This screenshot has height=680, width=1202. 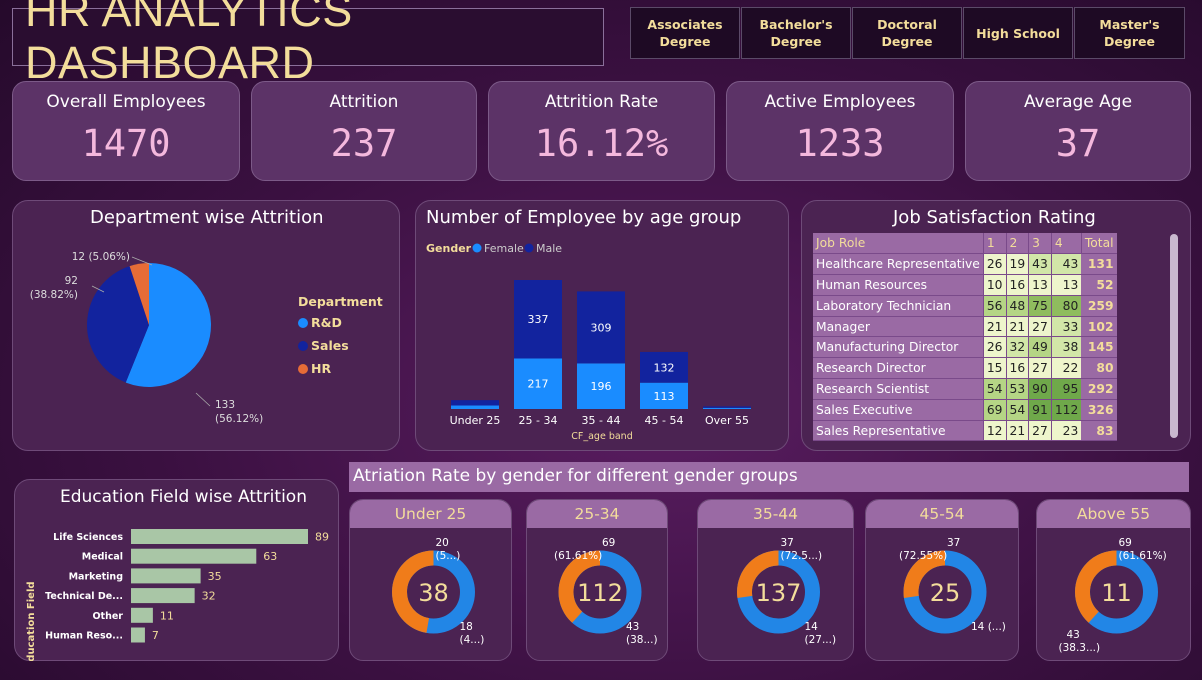 I want to click on bar-male-label: 132, so click(x=664, y=367).